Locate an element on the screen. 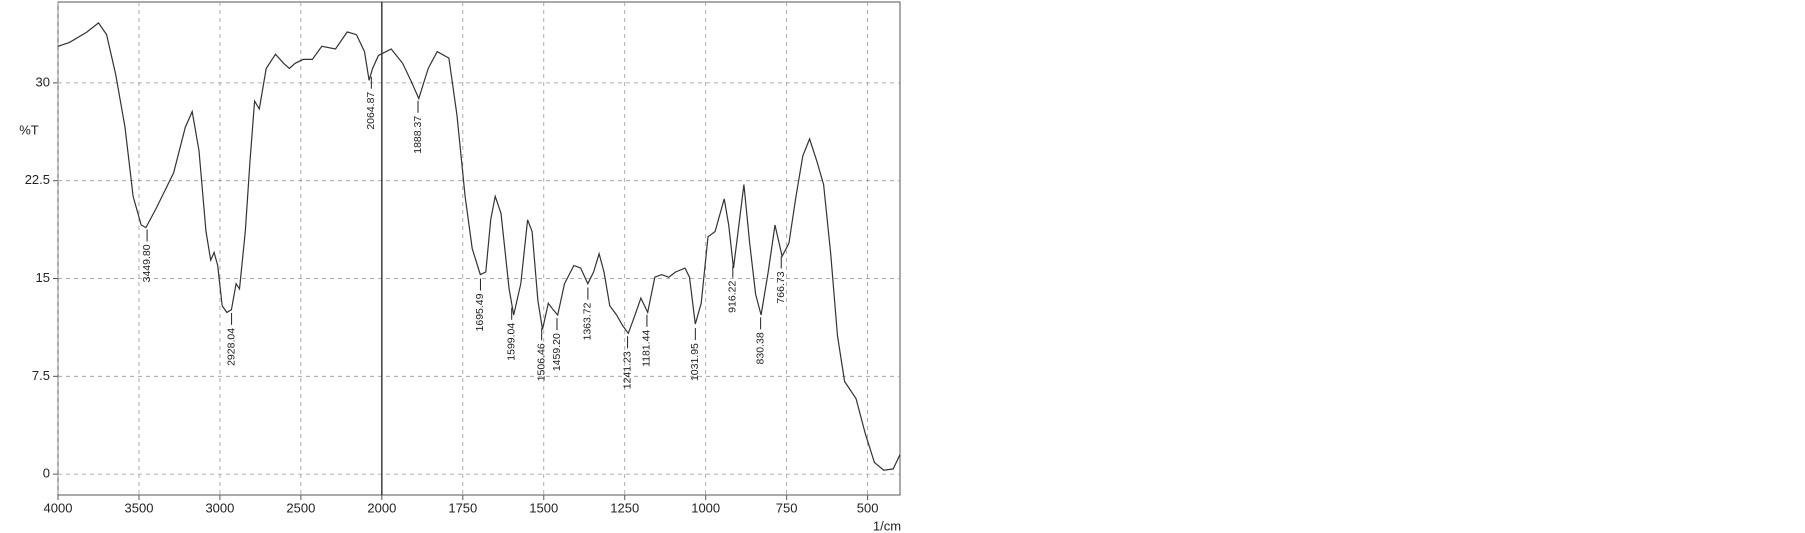 This screenshot has height=533, width=1805. peak-label: 1599.04 is located at coordinates (511, 342).